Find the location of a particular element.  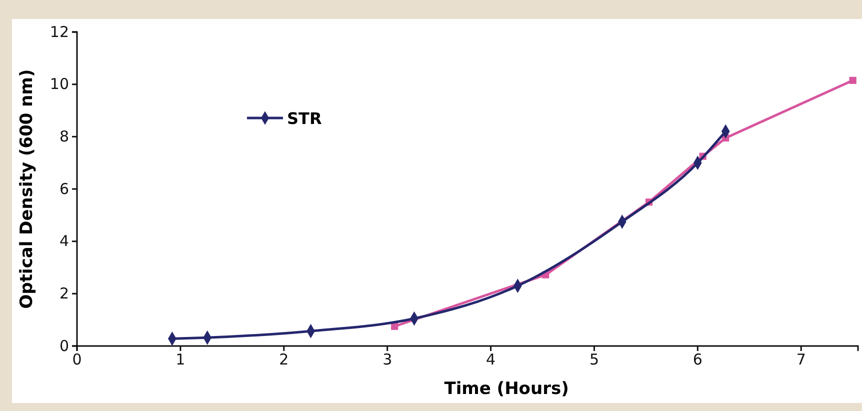

x-tick-label: 7 is located at coordinates (801, 359).